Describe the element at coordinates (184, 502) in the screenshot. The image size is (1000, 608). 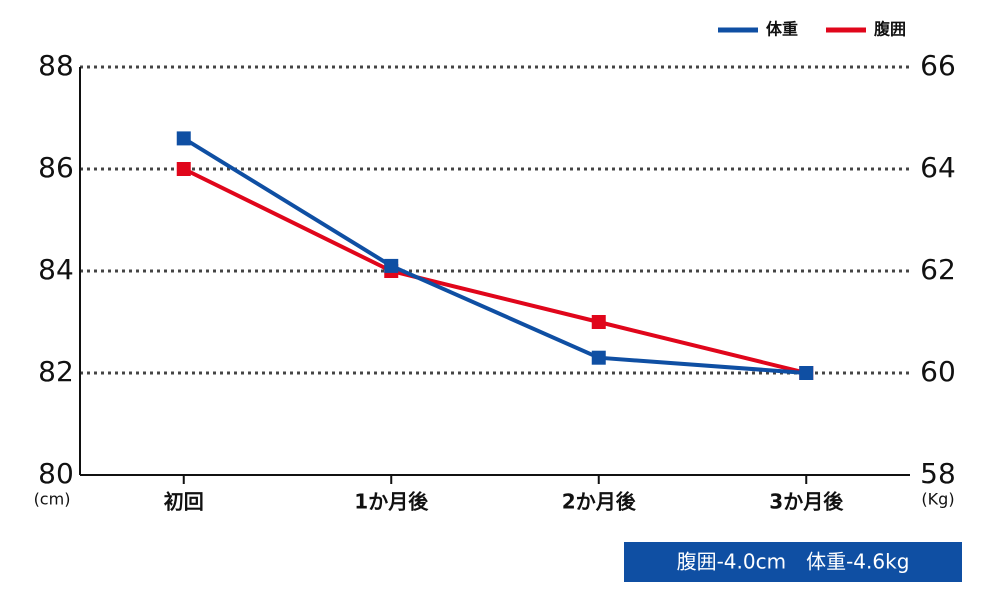
I see `x-tick-label: 初回` at that location.